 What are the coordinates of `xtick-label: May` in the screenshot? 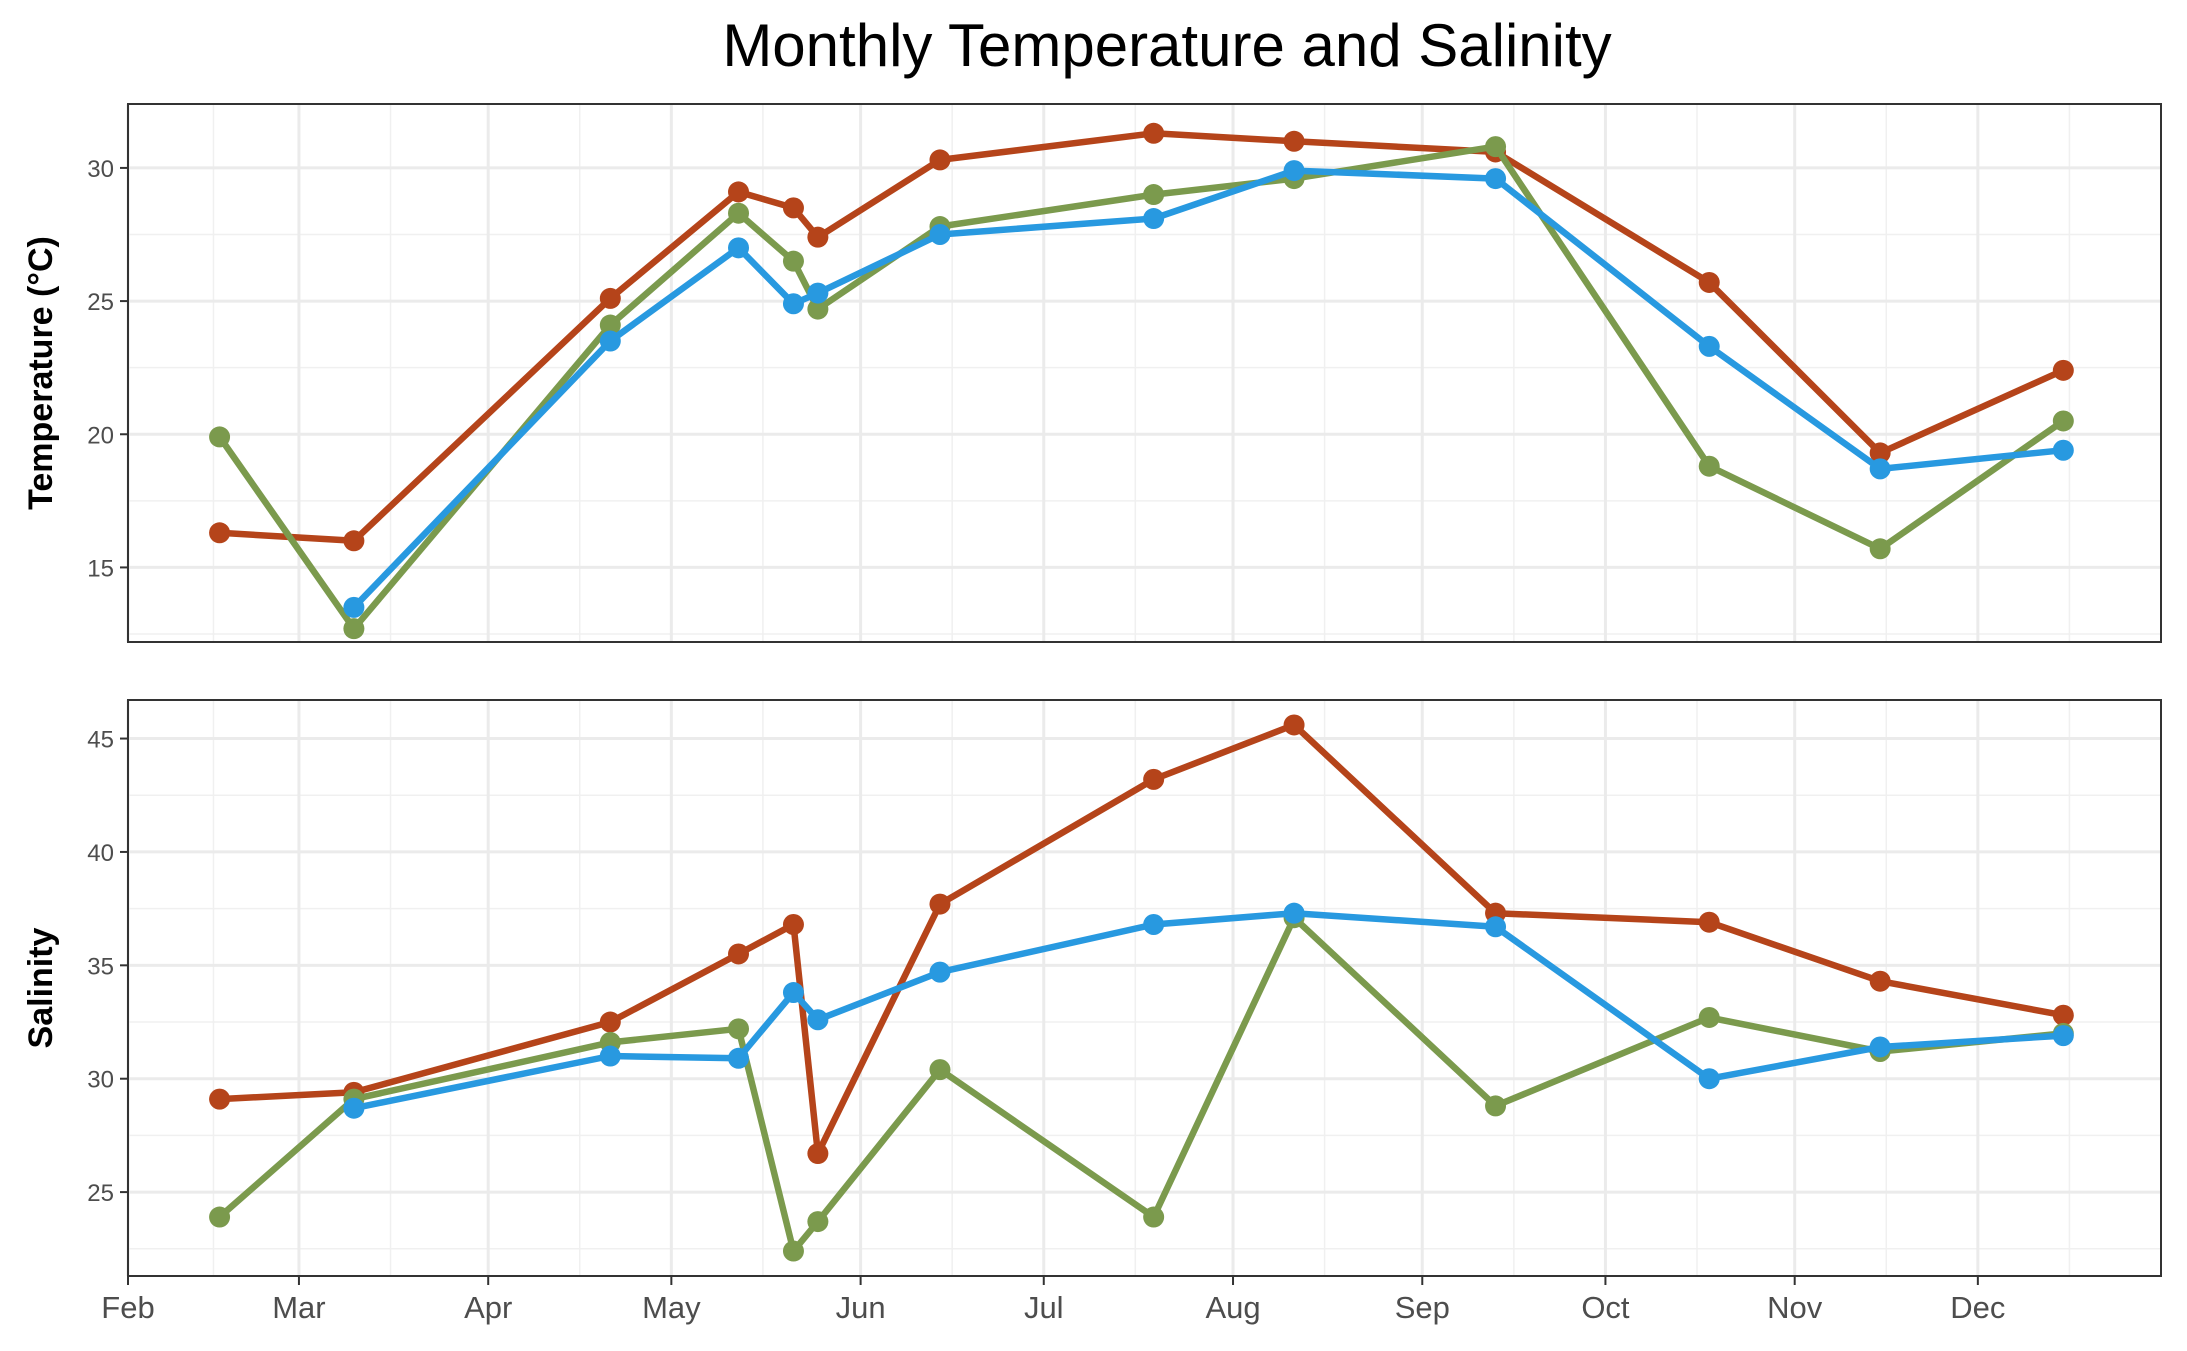 It's located at (671, 1307).